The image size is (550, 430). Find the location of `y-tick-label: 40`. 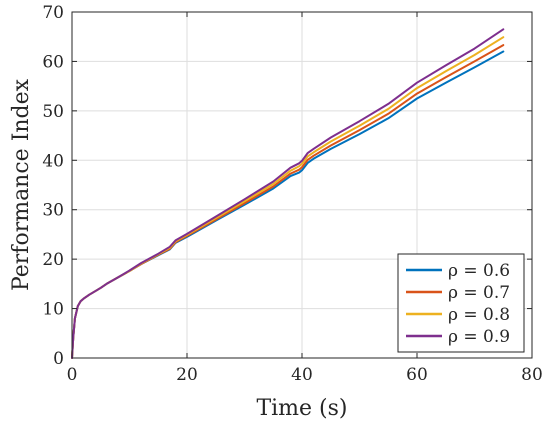

y-tick-label: 40 is located at coordinates (53, 161).